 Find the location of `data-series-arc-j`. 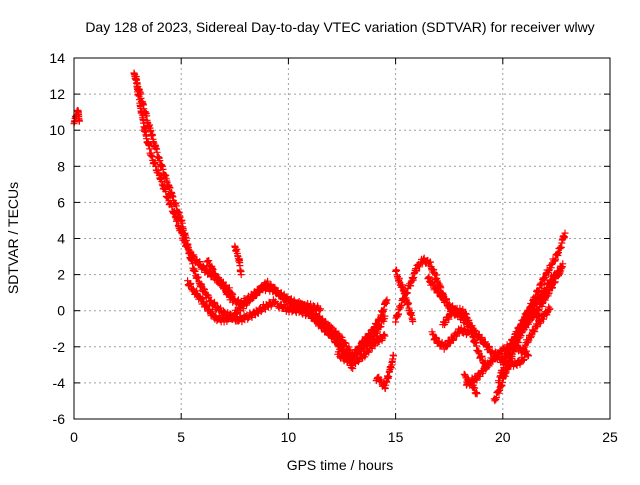

data-series-arc-j is located at coordinates (362, 331).